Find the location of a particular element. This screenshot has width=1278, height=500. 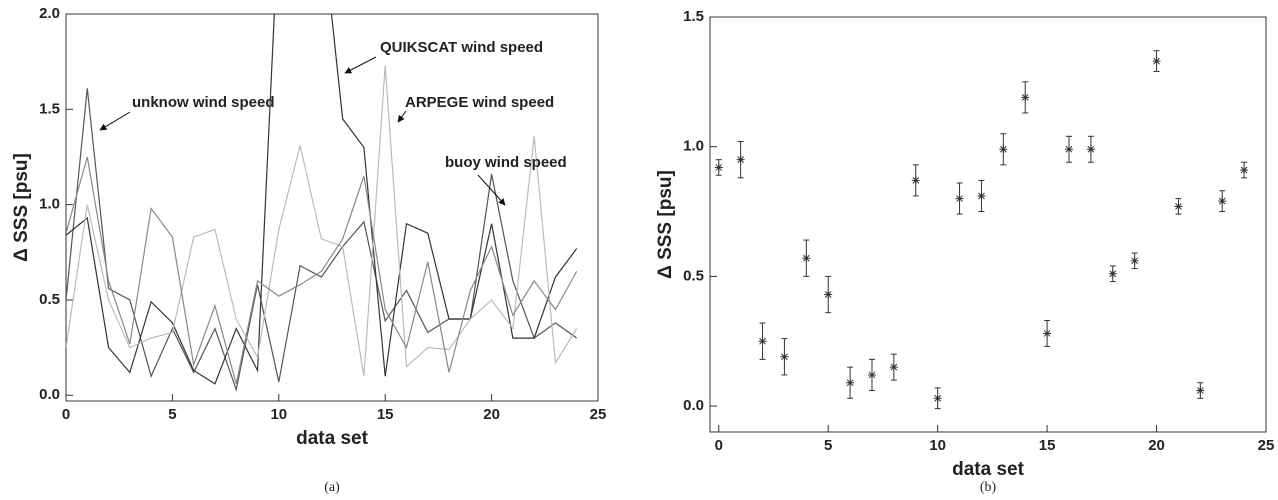

annotation: buoy wind speed is located at coordinates (506, 162).